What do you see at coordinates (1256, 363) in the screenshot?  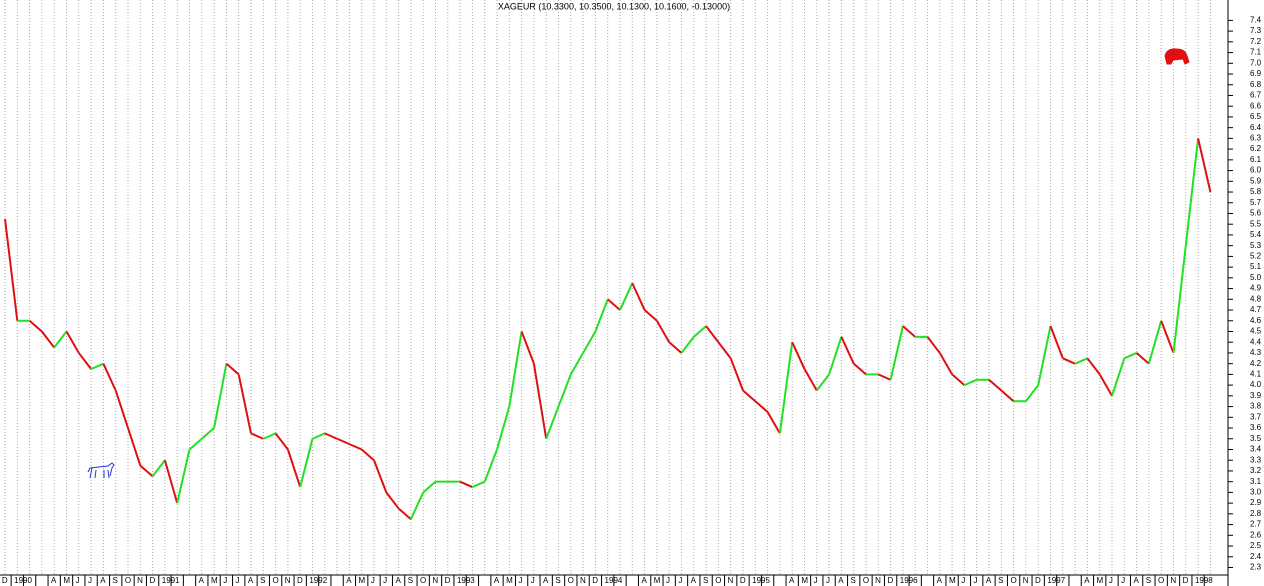 I see `y-tick-label: 4.2` at bounding box center [1256, 363].